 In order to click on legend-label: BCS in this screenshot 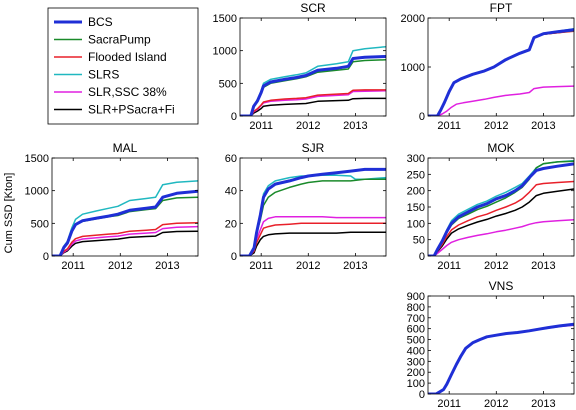, I will do `click(100, 22)`.